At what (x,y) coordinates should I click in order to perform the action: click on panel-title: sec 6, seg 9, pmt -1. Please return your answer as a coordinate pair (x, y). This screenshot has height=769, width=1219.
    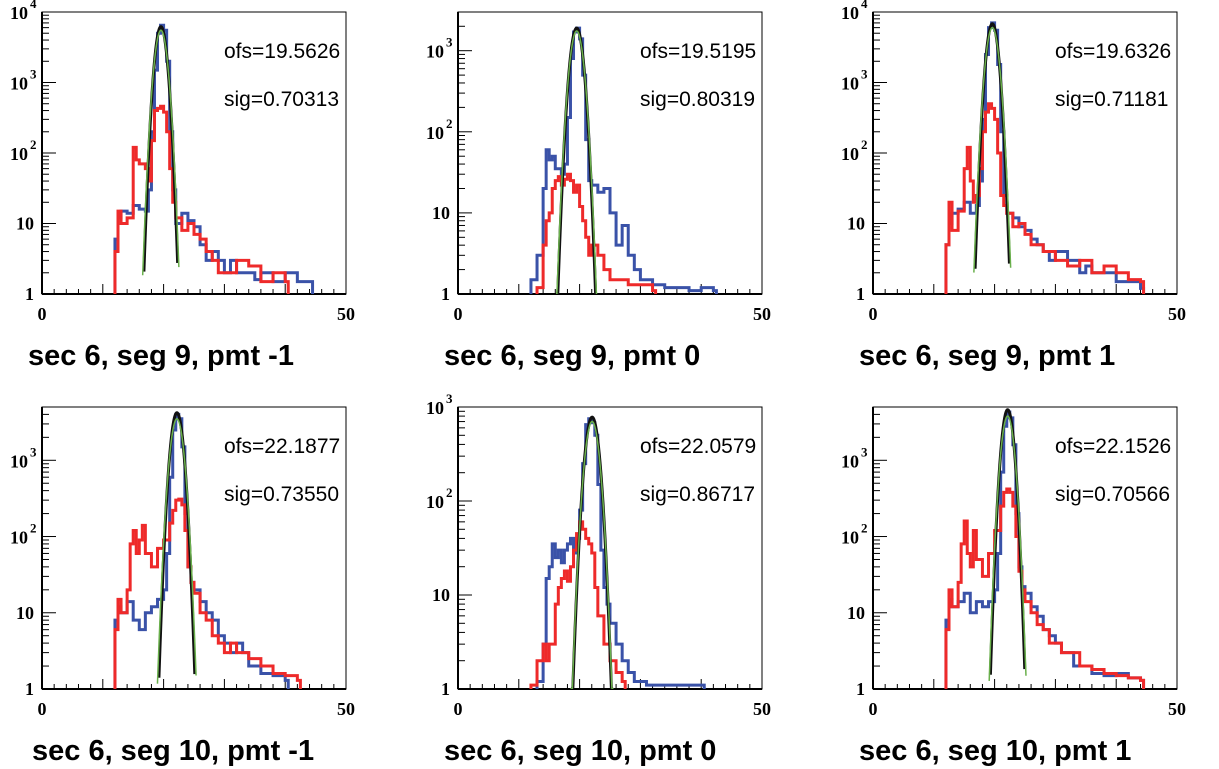
    Looking at the image, I should click on (161, 356).